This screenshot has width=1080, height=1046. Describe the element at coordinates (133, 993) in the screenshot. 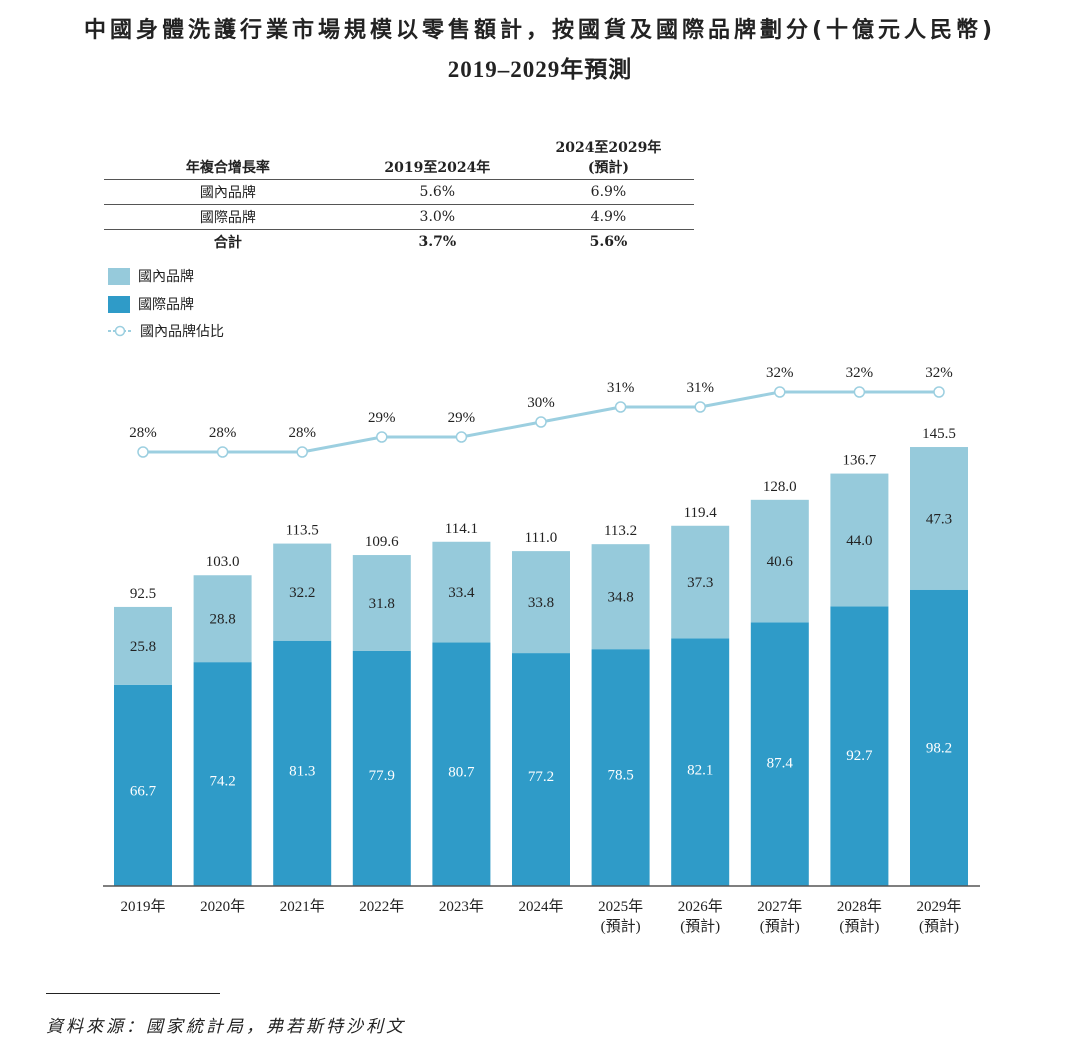

I see `source-divider` at that location.